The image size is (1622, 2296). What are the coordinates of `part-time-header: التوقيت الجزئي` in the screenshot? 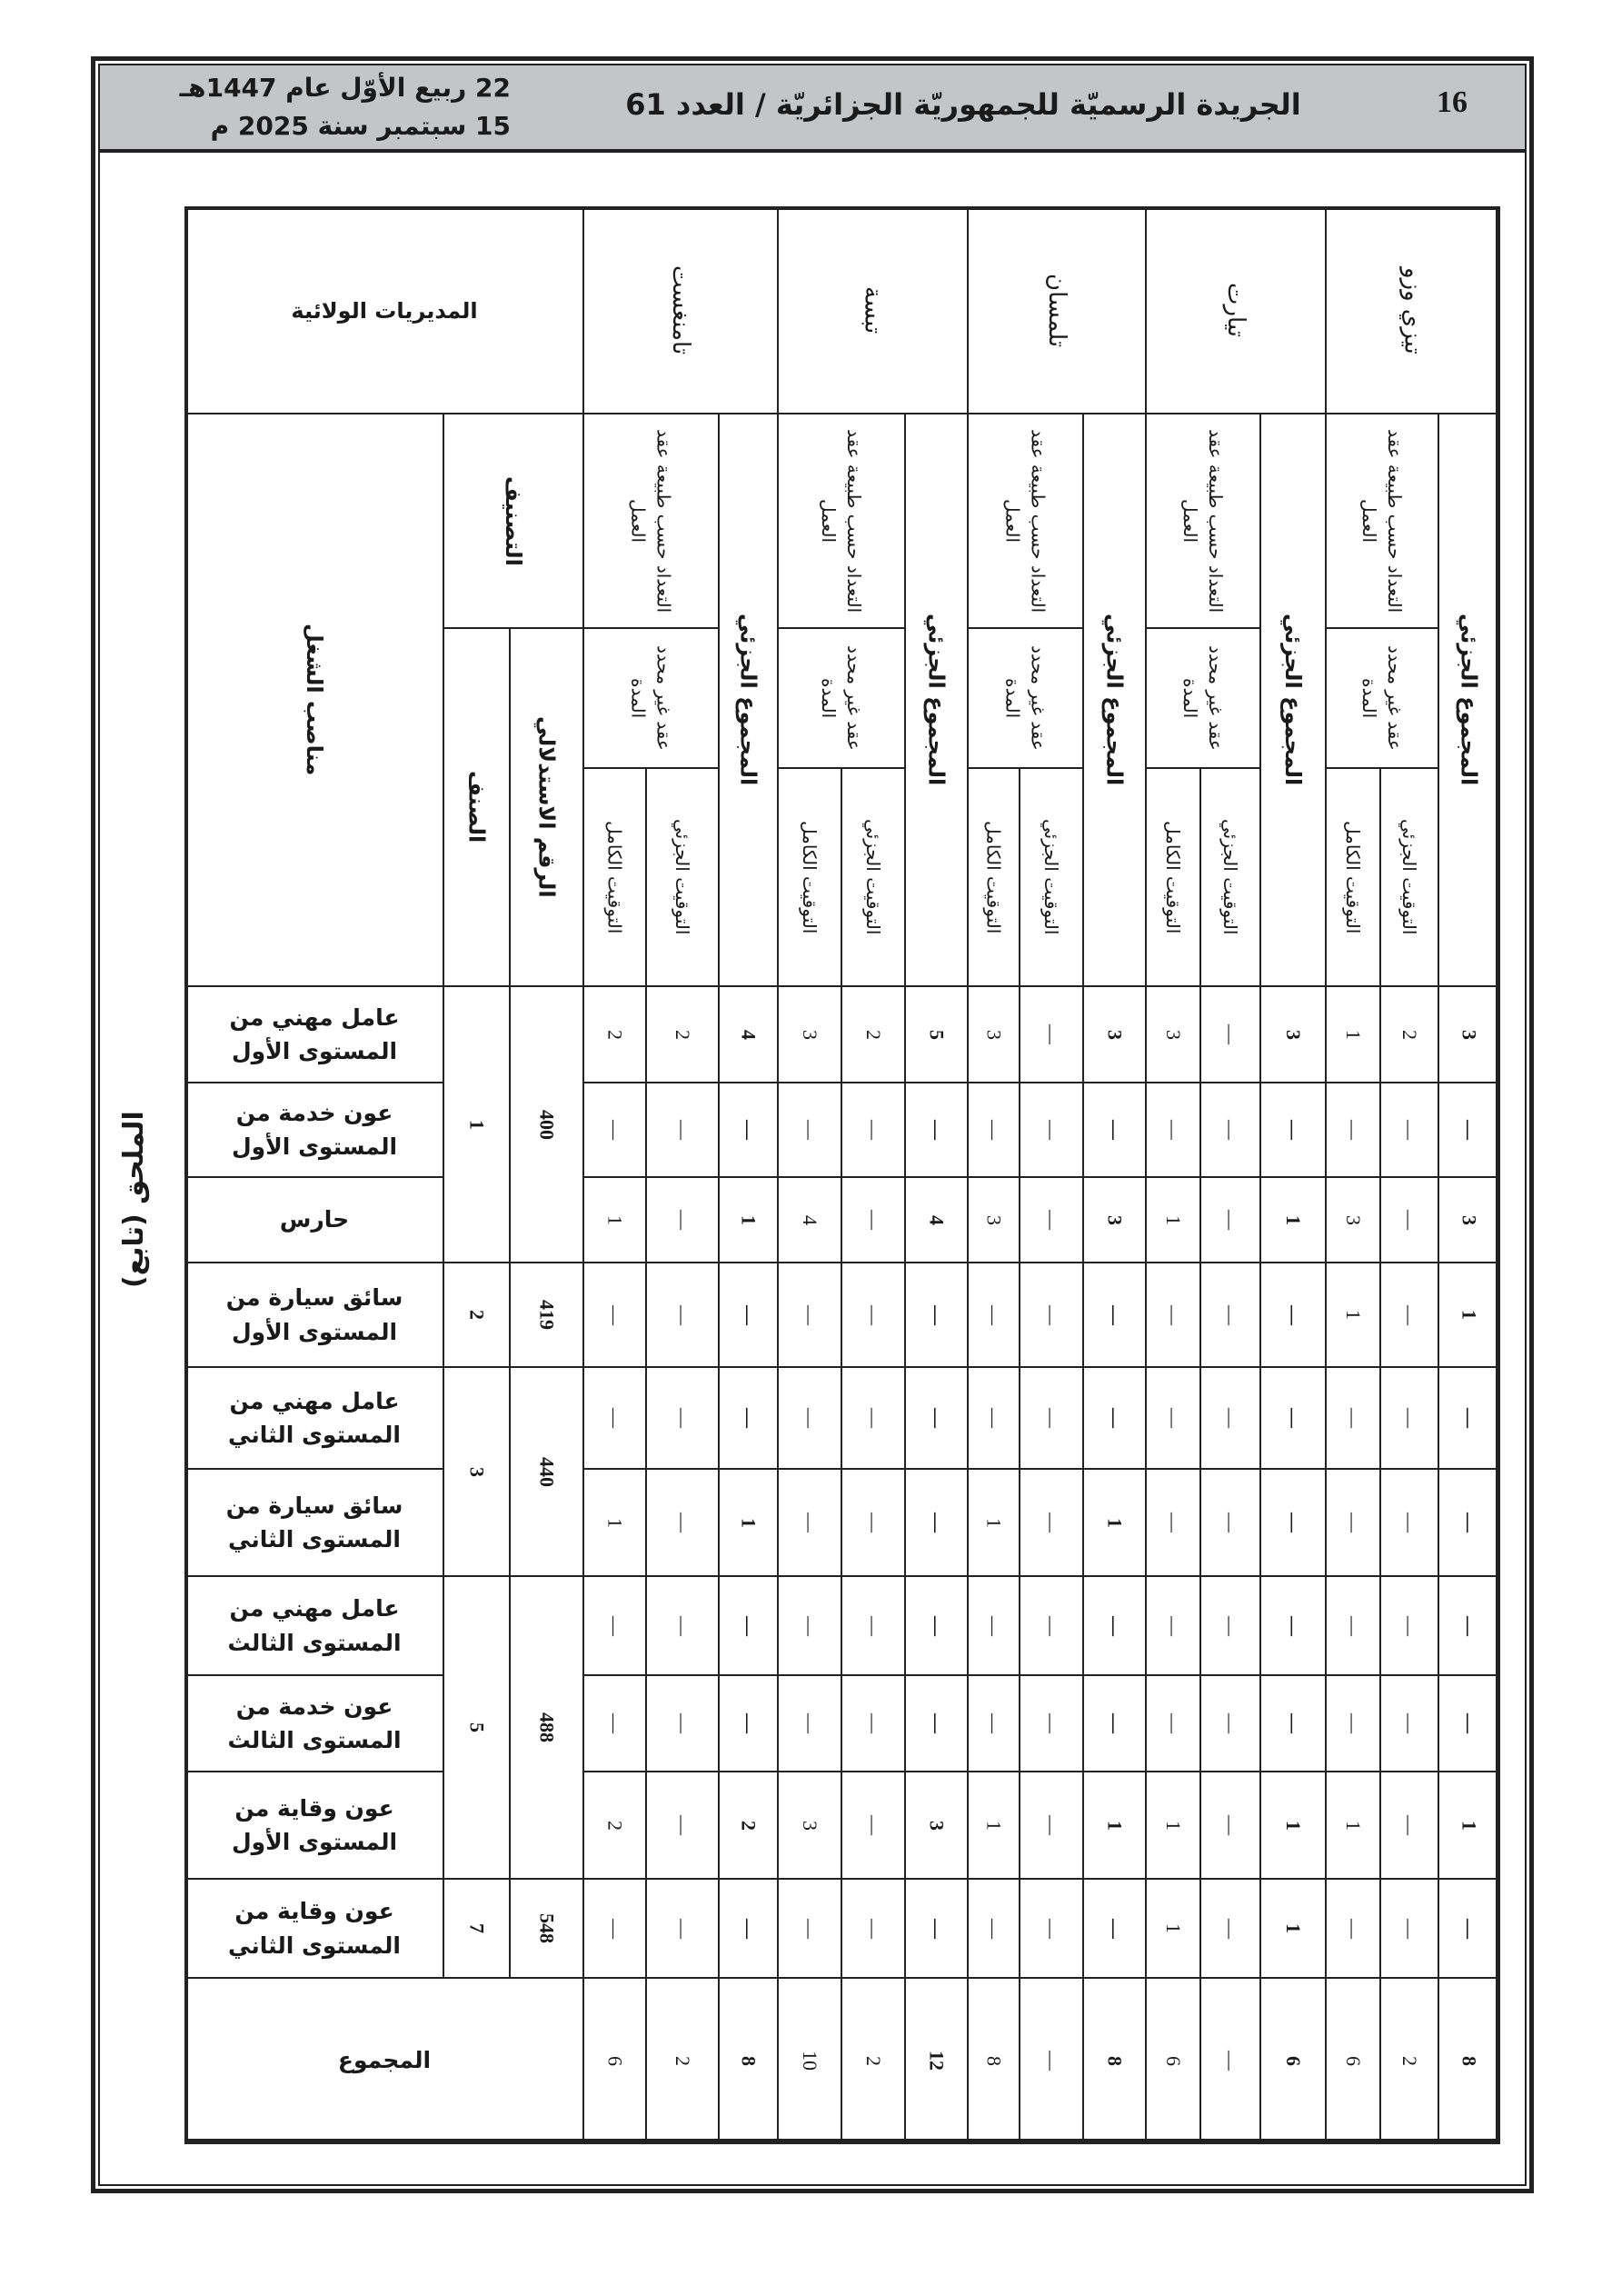 It's located at (682, 877).